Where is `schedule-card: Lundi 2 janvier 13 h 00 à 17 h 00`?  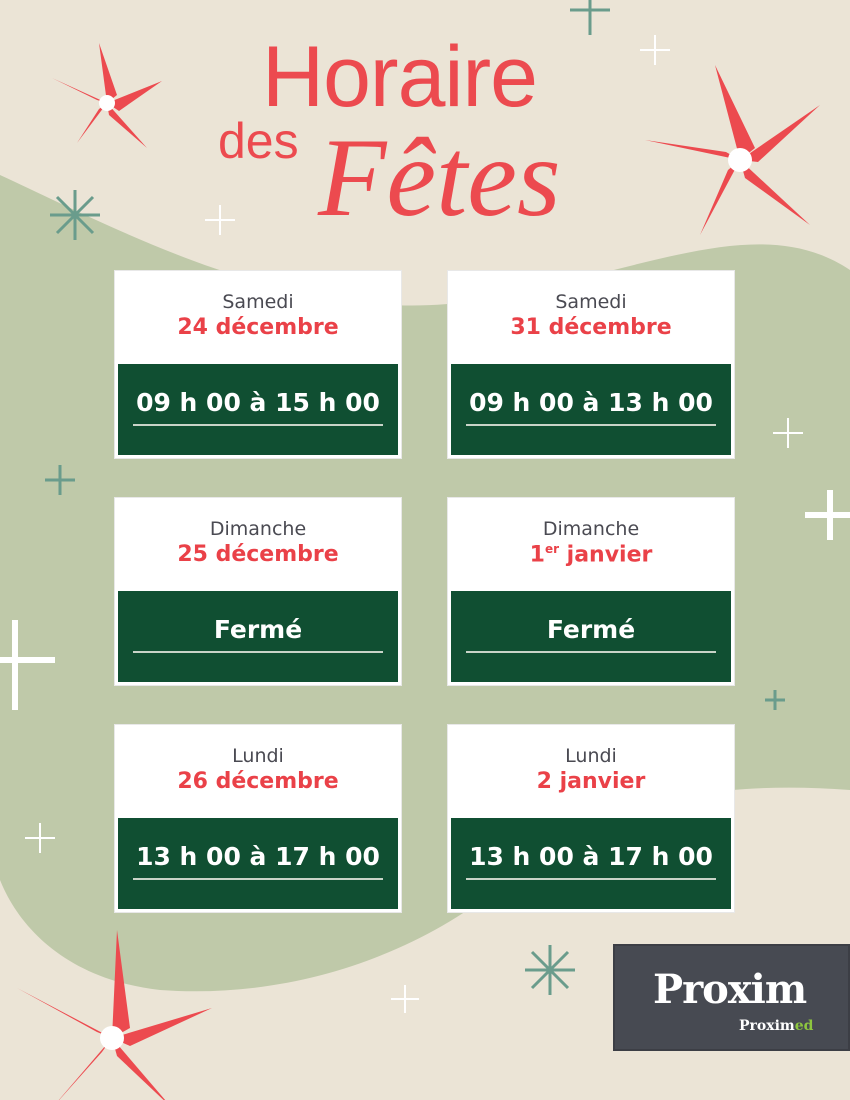
schedule-card: Lundi 2 janvier 13 h 00 à 17 h 00 is located at coordinates (591, 818).